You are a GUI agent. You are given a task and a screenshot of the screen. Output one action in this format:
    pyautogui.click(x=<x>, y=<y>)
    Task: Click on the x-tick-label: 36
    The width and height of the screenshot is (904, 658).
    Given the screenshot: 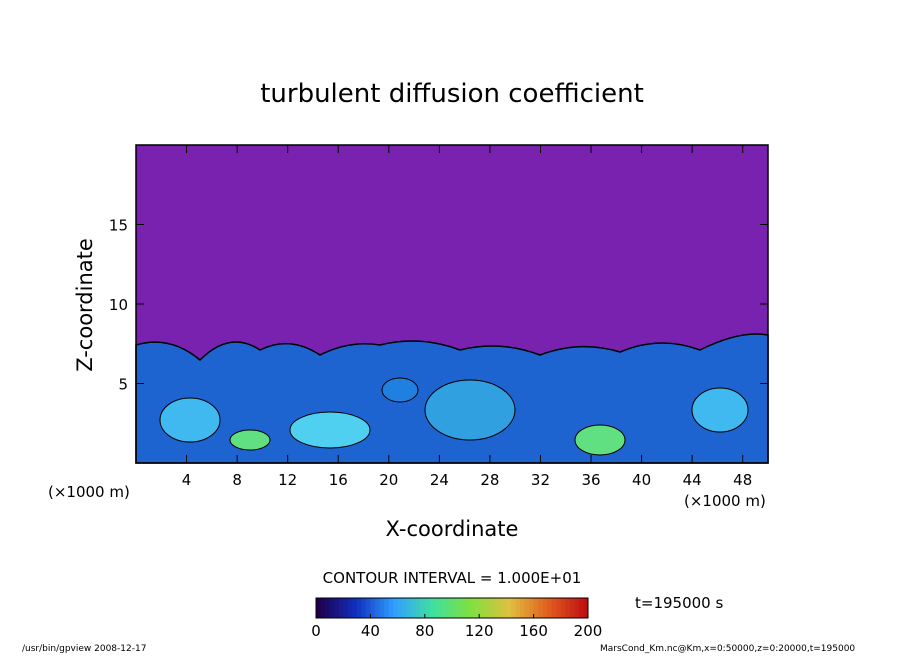 What is the action you would take?
    pyautogui.click(x=590, y=480)
    